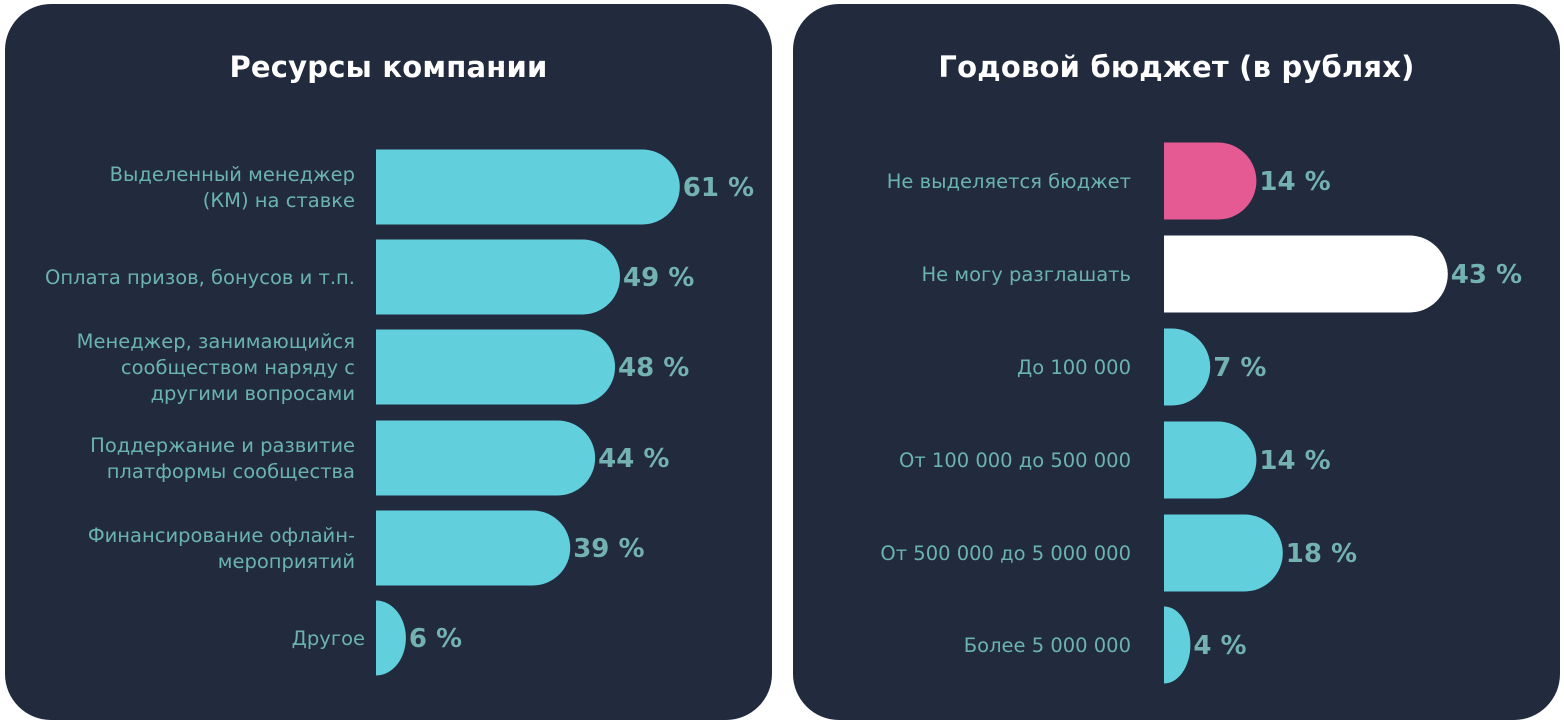  I want to click on category-label-1-2: До 100 000, so click(1074, 367).